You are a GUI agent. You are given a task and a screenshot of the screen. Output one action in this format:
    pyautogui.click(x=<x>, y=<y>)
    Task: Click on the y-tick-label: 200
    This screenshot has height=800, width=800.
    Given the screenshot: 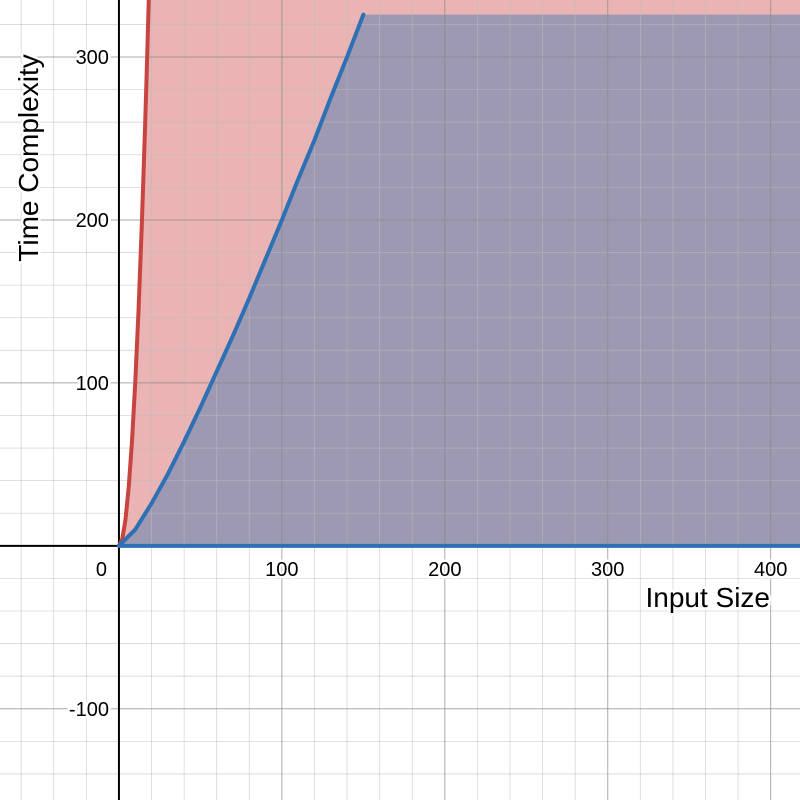 What is the action you would take?
    pyautogui.click(x=92, y=221)
    